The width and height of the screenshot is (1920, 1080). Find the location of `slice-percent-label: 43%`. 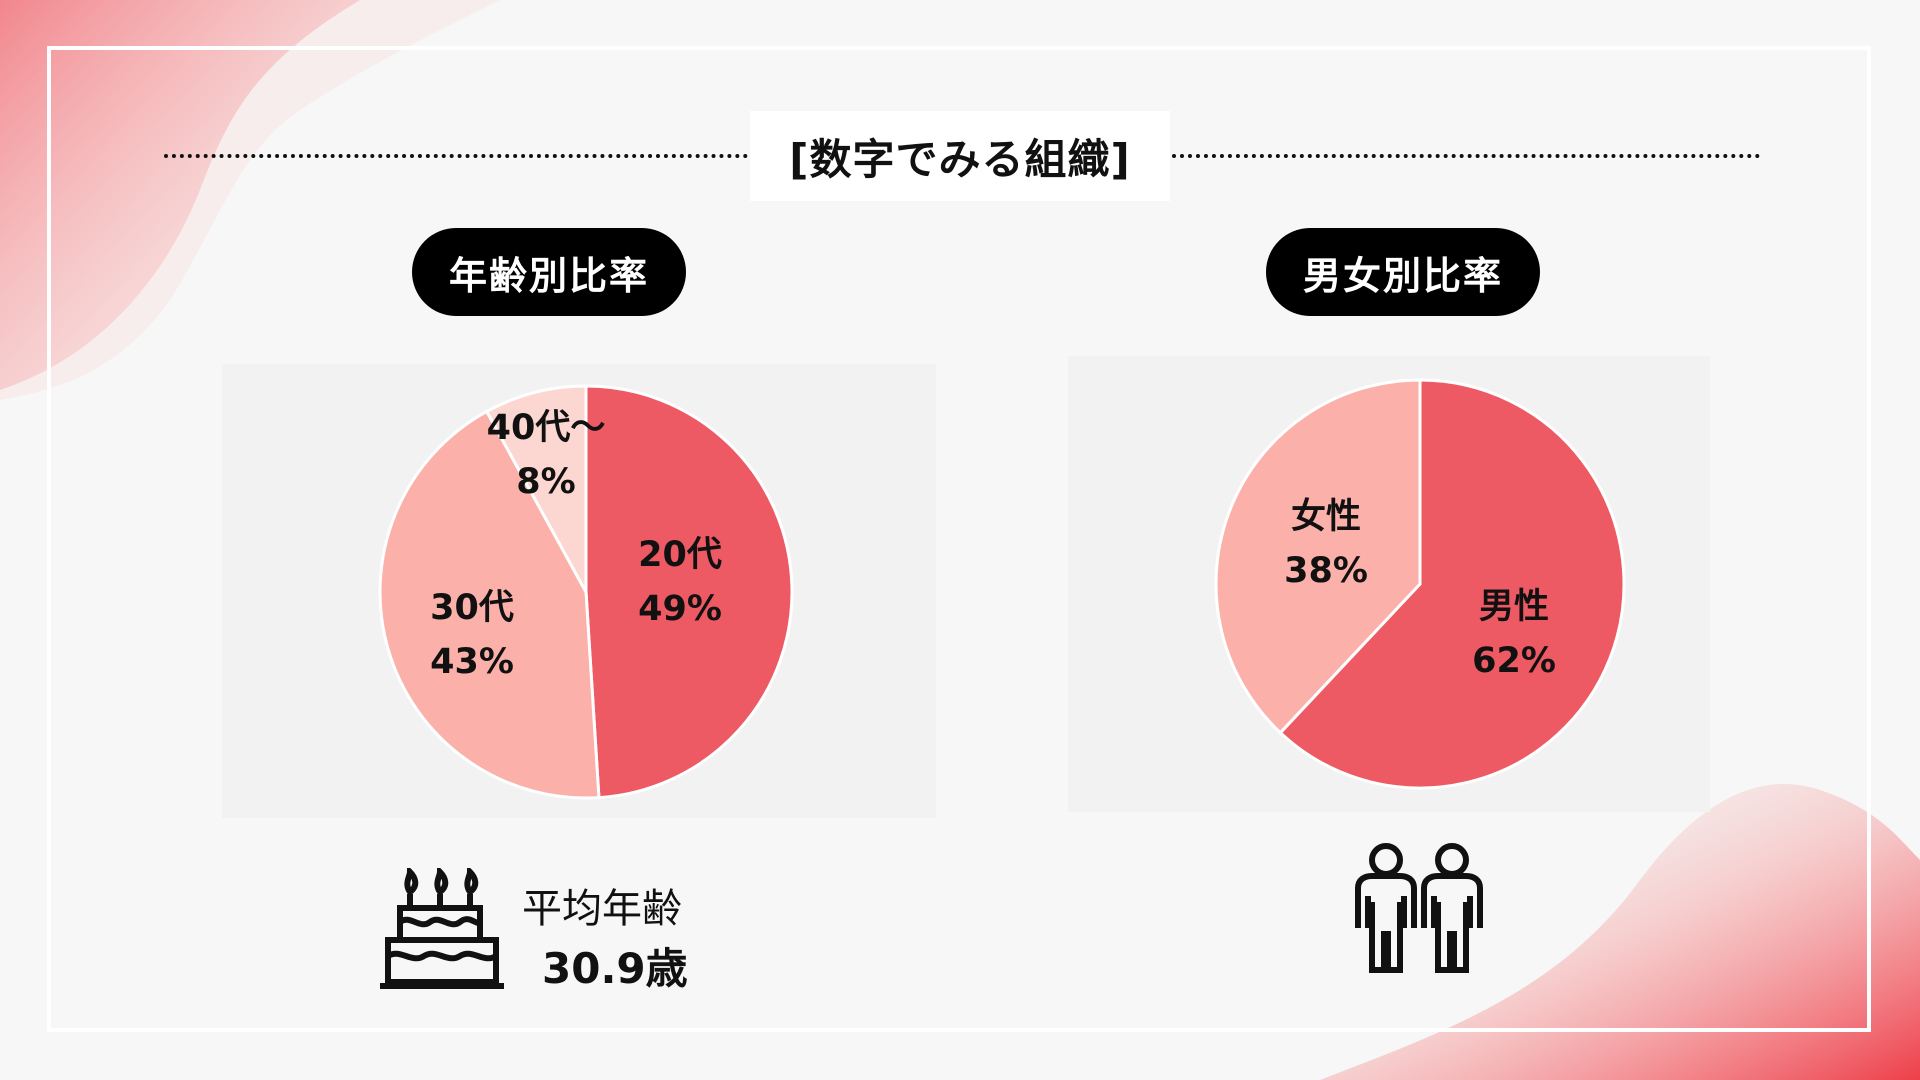

slice-percent-label: 43% is located at coordinates (472, 662).